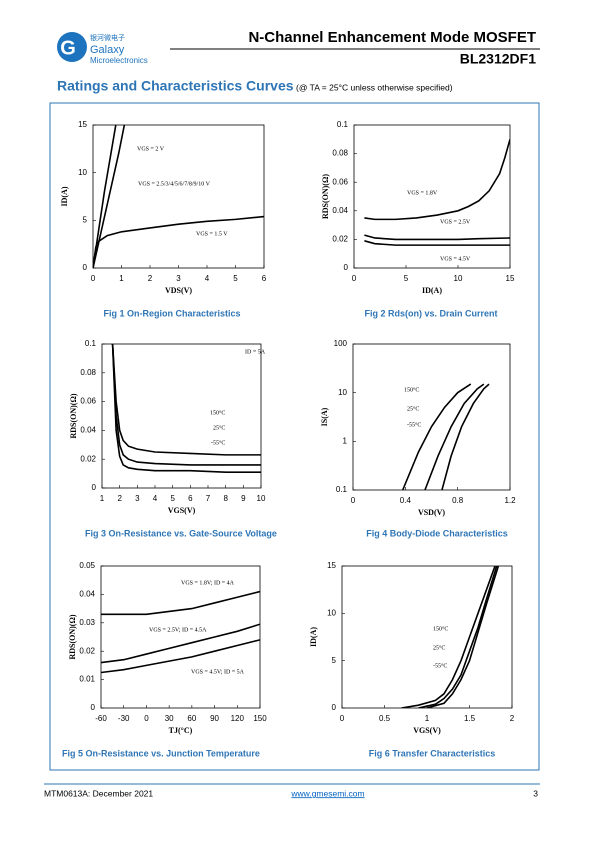 The image size is (595, 842). I want to click on x-tick-label: 0.8, so click(458, 500).